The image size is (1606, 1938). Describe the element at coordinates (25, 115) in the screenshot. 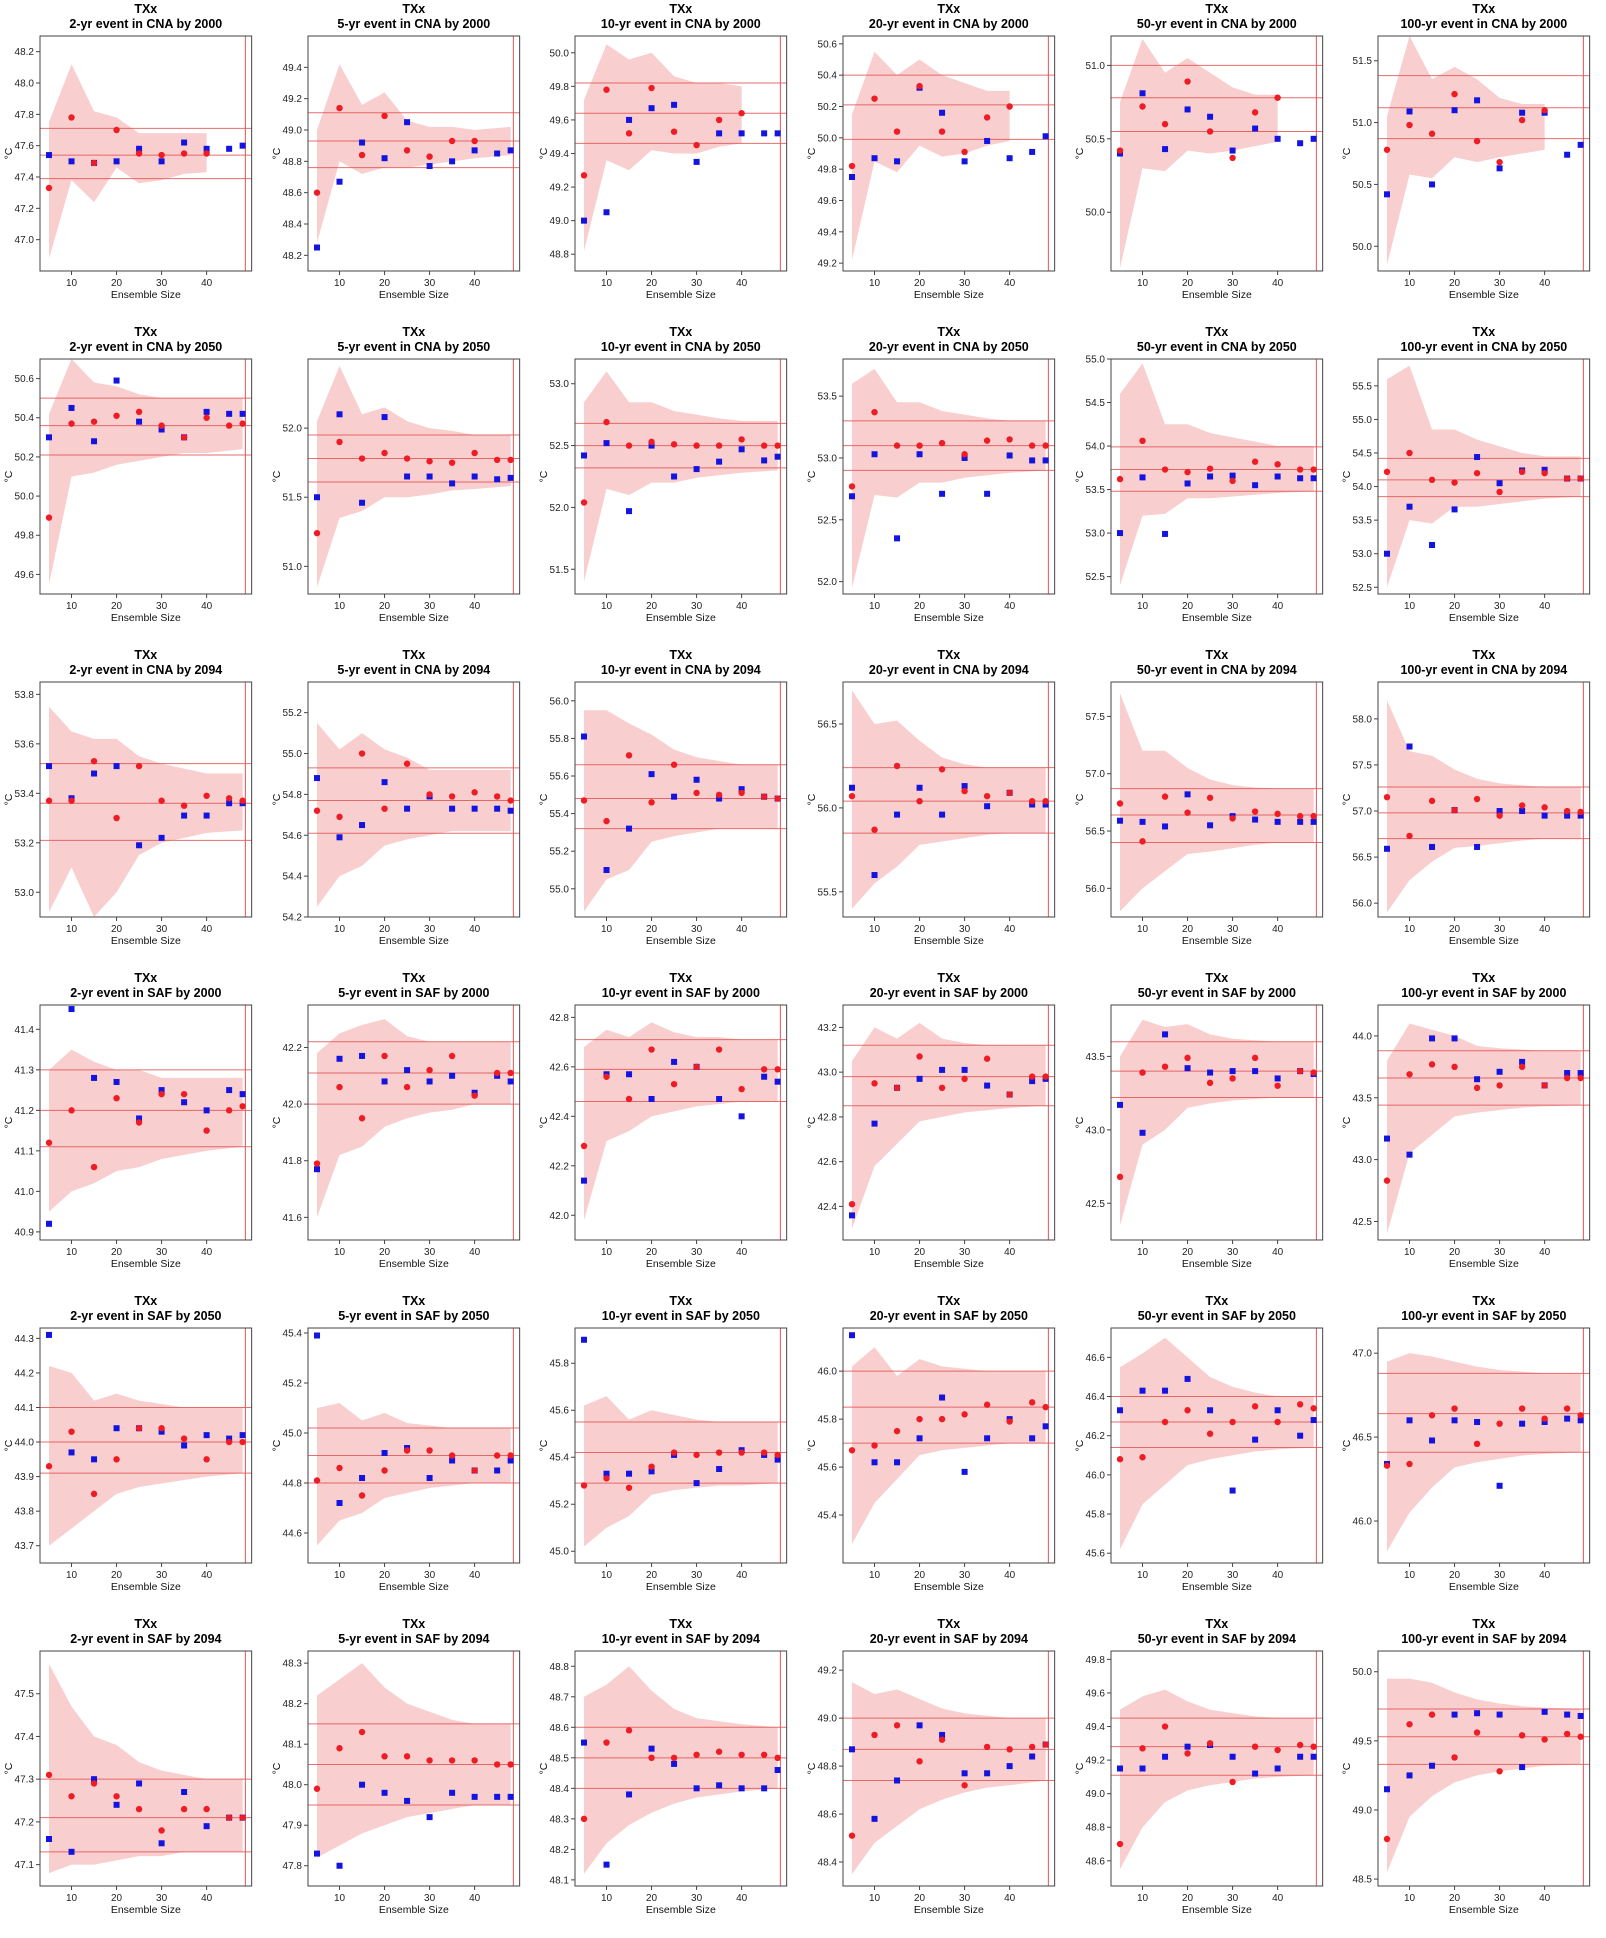

I see `y-tick-label: 47.8` at that location.